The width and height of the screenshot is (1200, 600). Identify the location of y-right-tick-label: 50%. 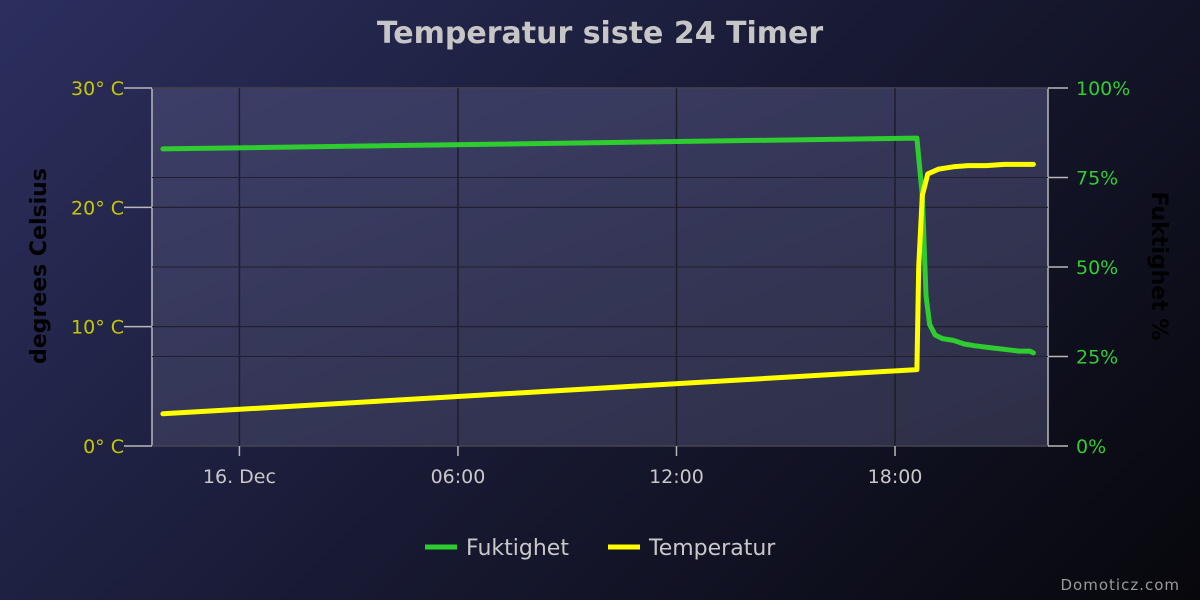
(1097, 268).